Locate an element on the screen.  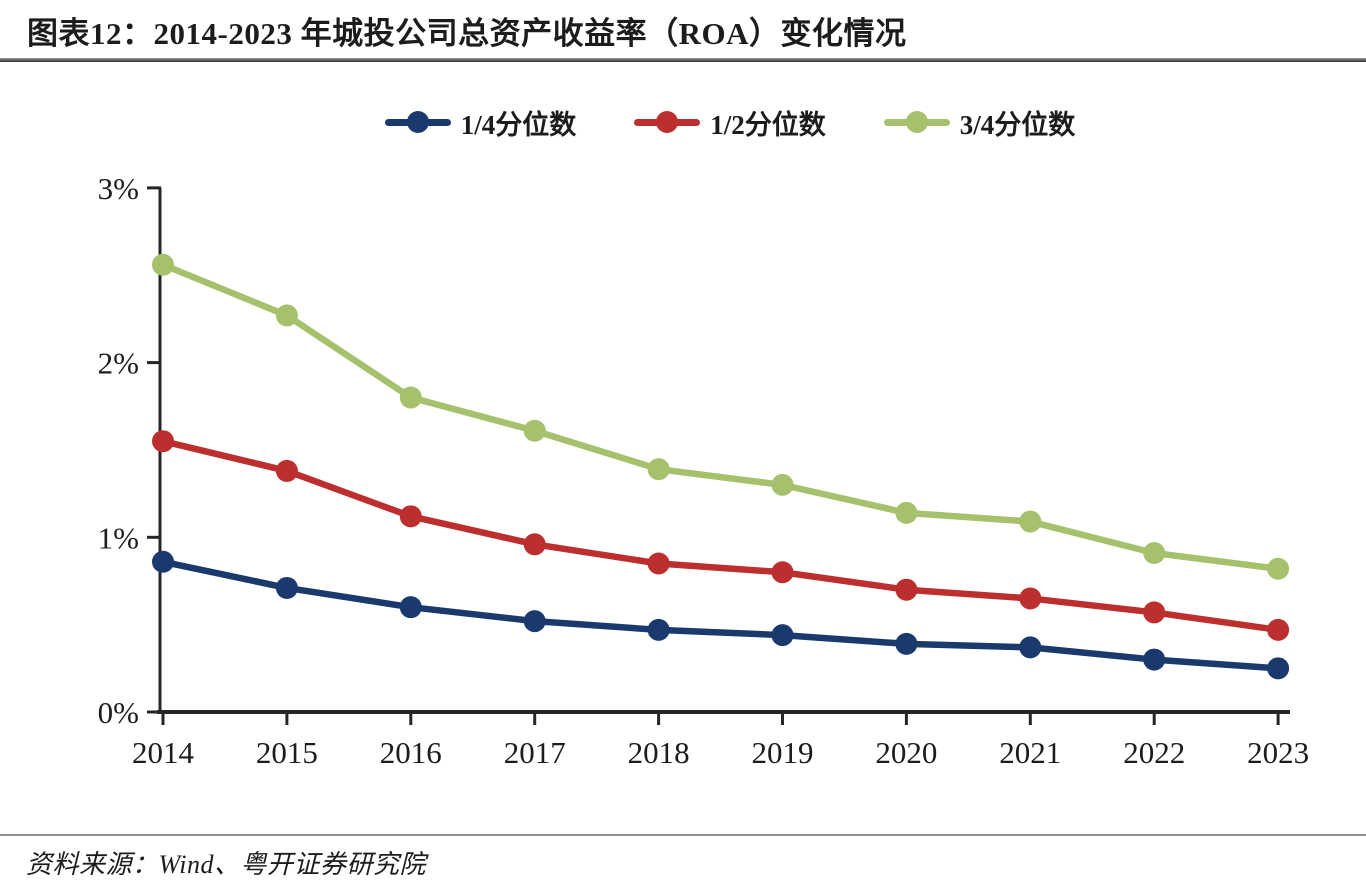
x-tick-label: 2014 is located at coordinates (163, 752).